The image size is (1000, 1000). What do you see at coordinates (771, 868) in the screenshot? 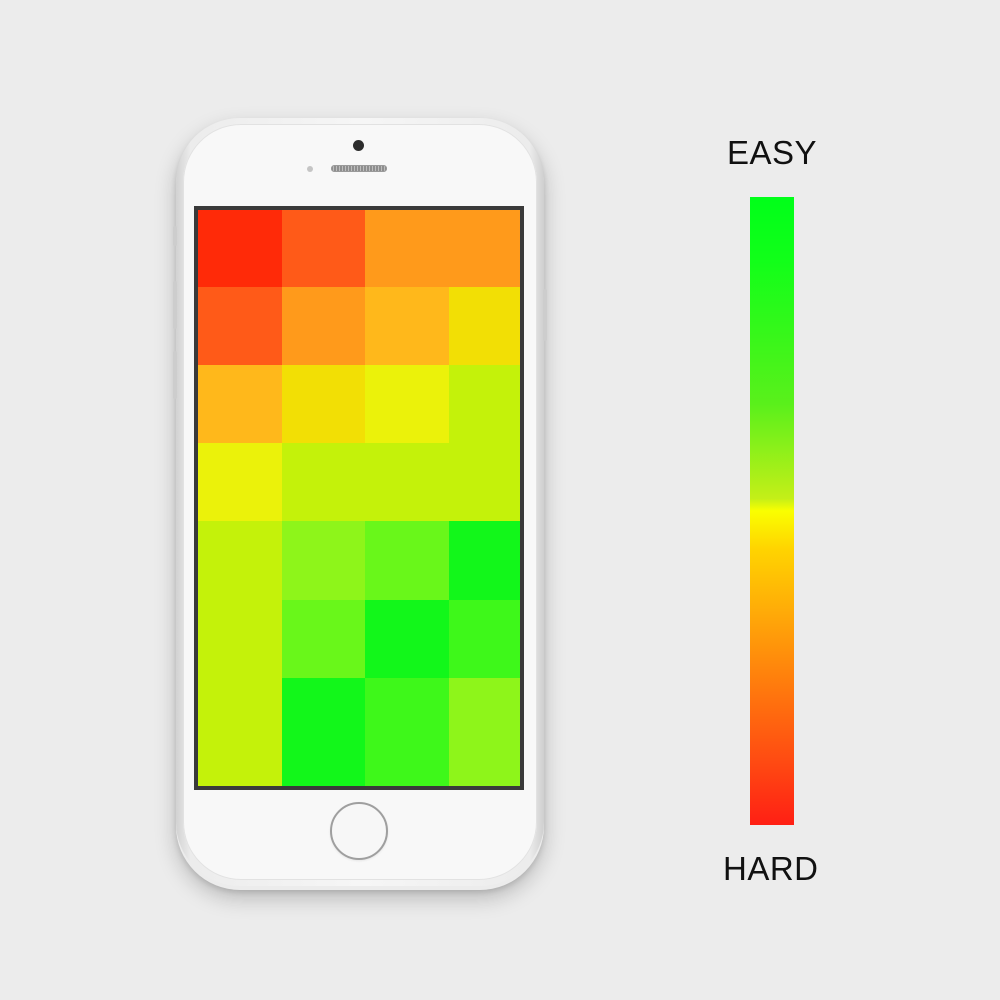
I see `legend-hard-label: HARD` at bounding box center [771, 868].